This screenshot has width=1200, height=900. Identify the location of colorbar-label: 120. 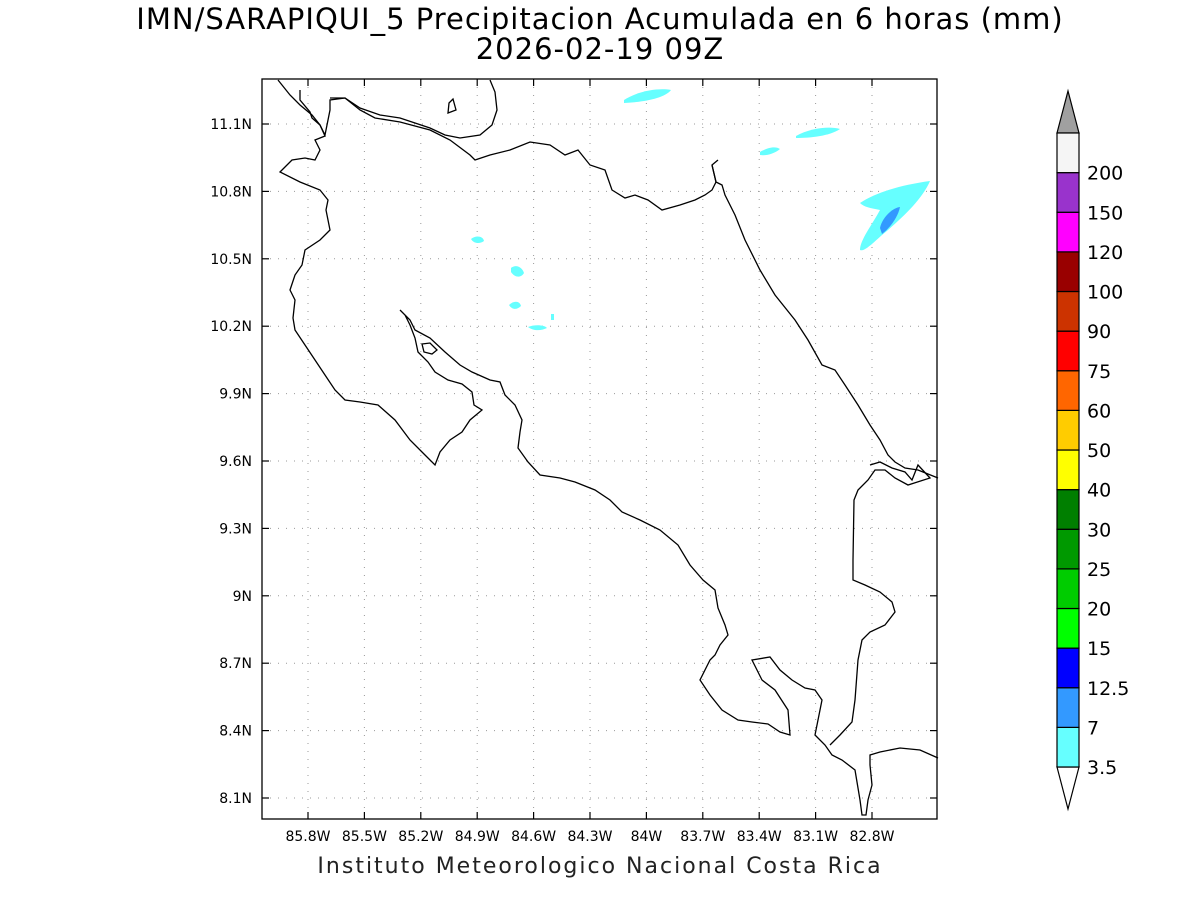
(1105, 253).